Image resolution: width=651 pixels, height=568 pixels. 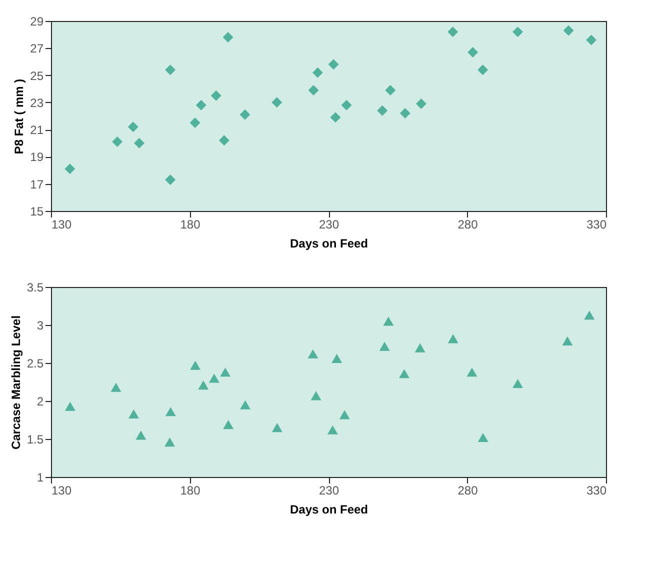 What do you see at coordinates (40, 401) in the screenshot?
I see `y-tick-label: 2` at bounding box center [40, 401].